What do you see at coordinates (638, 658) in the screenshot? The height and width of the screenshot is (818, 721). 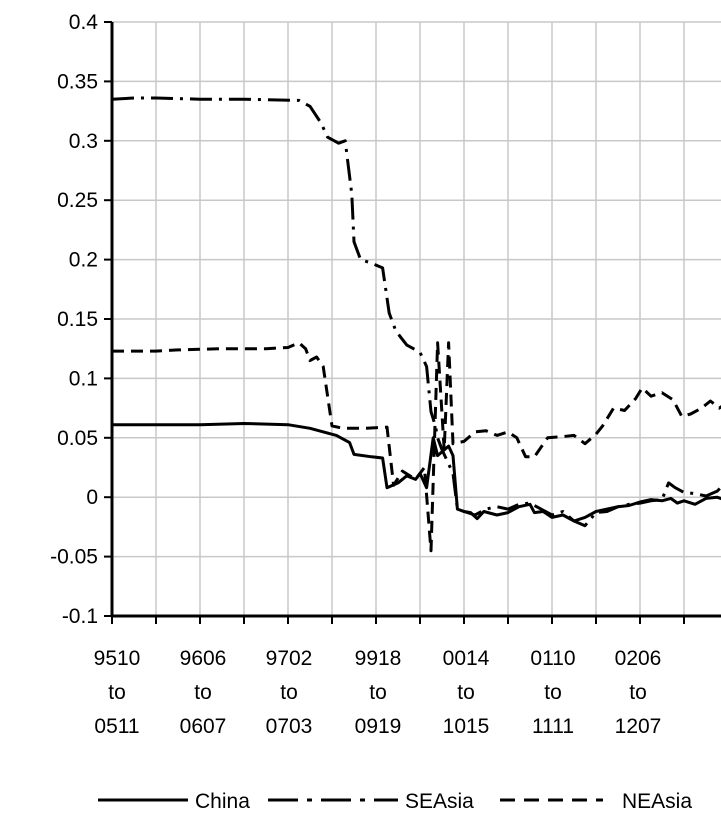 I see `x-tick-label: 0206` at bounding box center [638, 658].